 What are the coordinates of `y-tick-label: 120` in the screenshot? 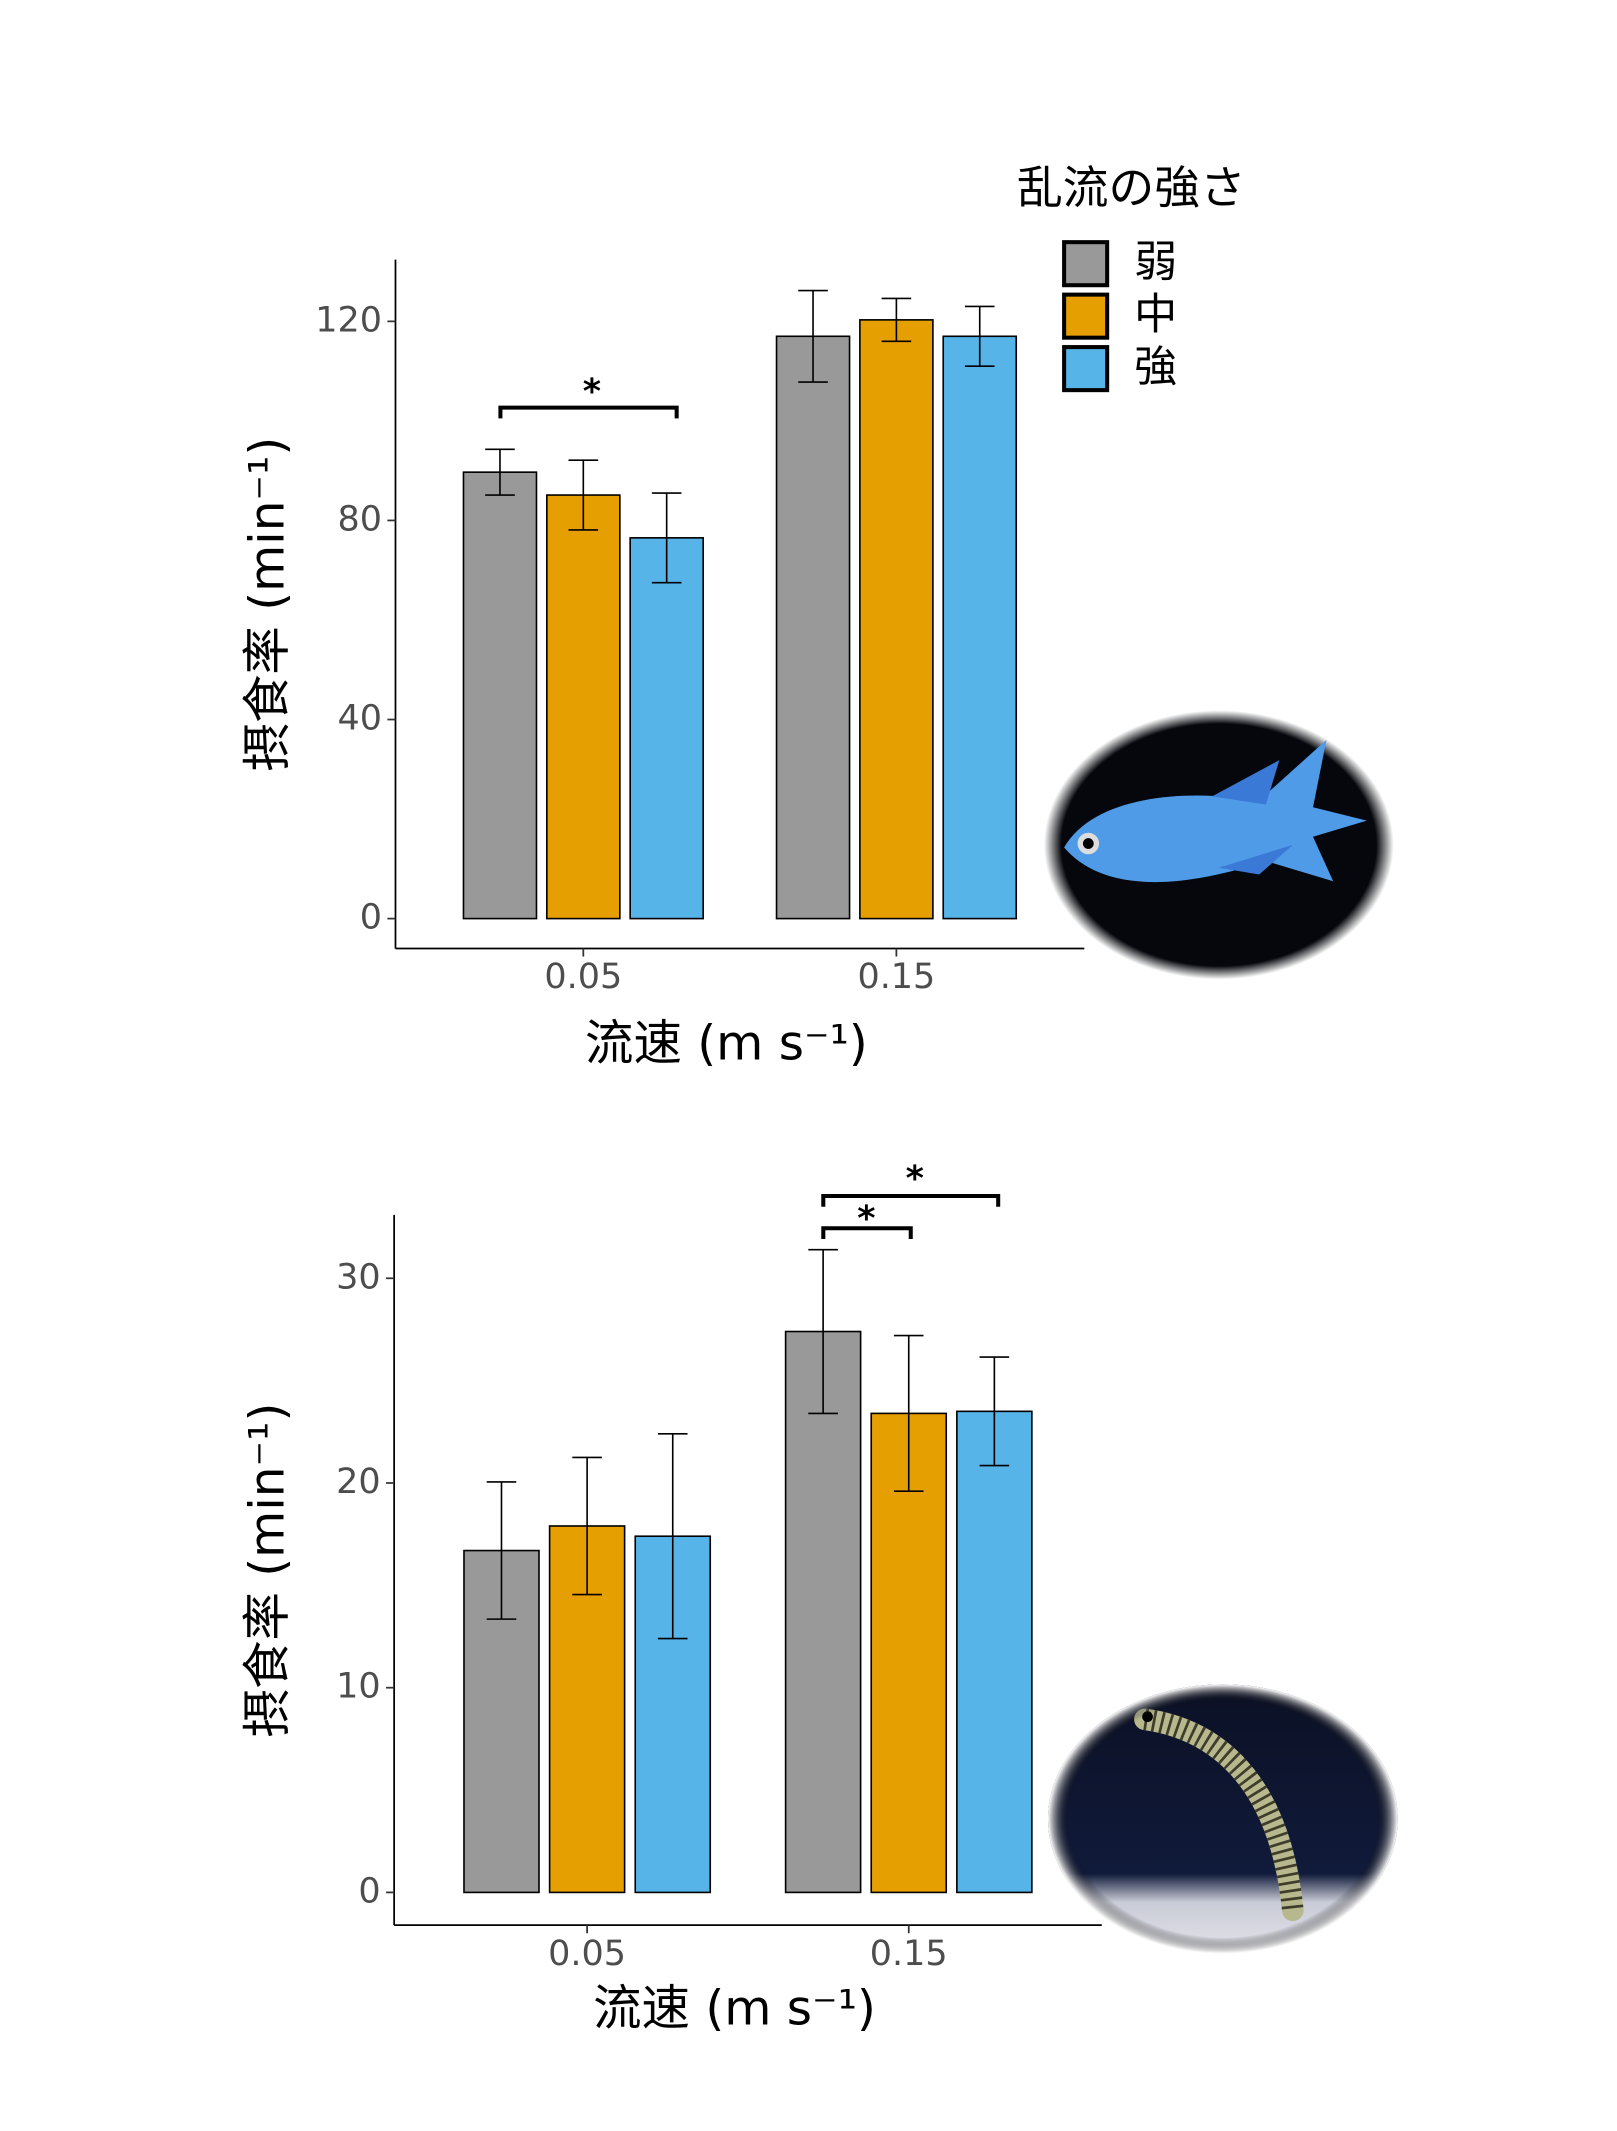 It's located at (348, 320).